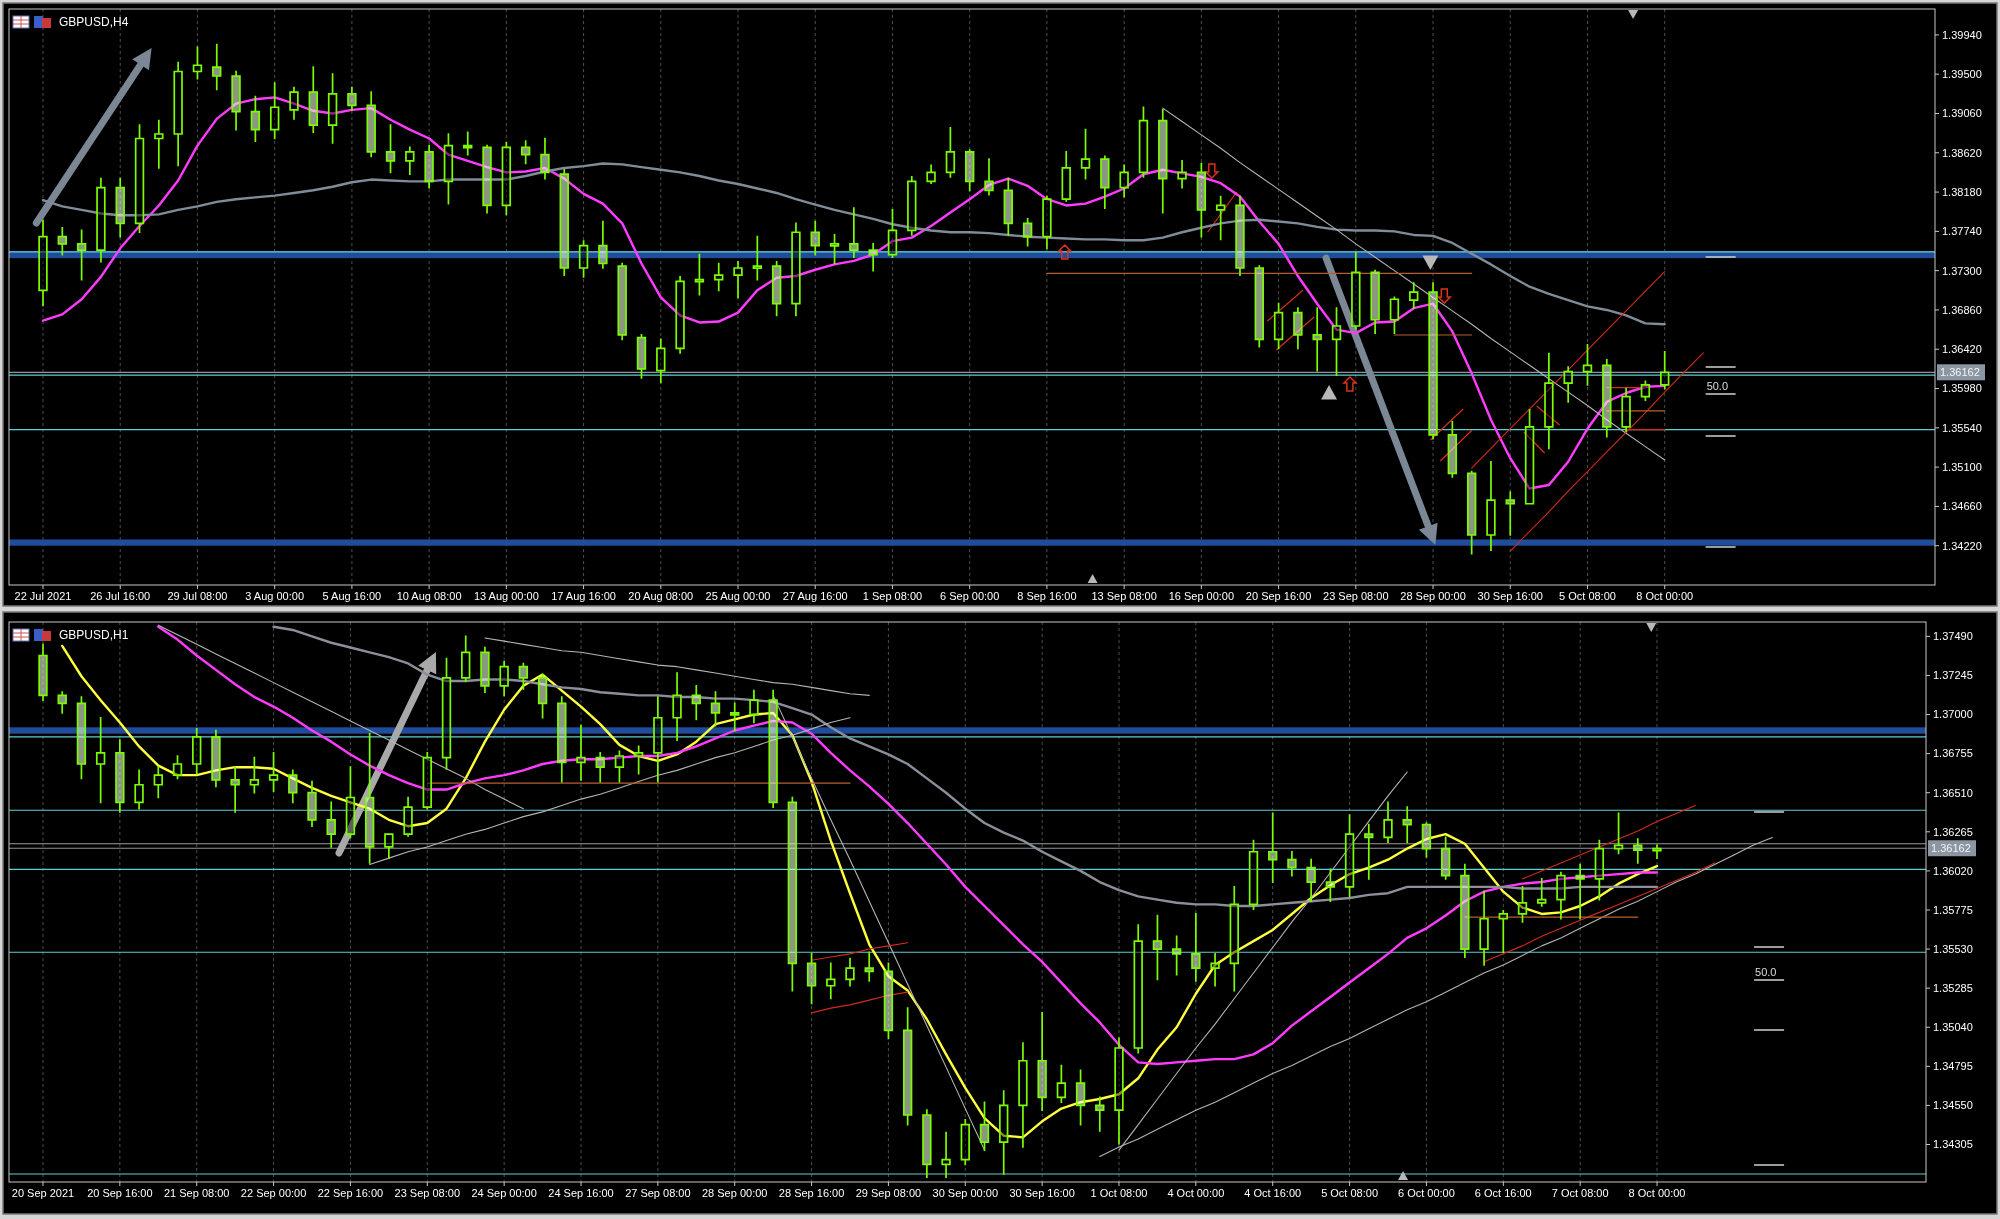 The width and height of the screenshot is (2000, 1219). What do you see at coordinates (1953, 1027) in the screenshot?
I see `y-tick-label: 1.35040` at bounding box center [1953, 1027].